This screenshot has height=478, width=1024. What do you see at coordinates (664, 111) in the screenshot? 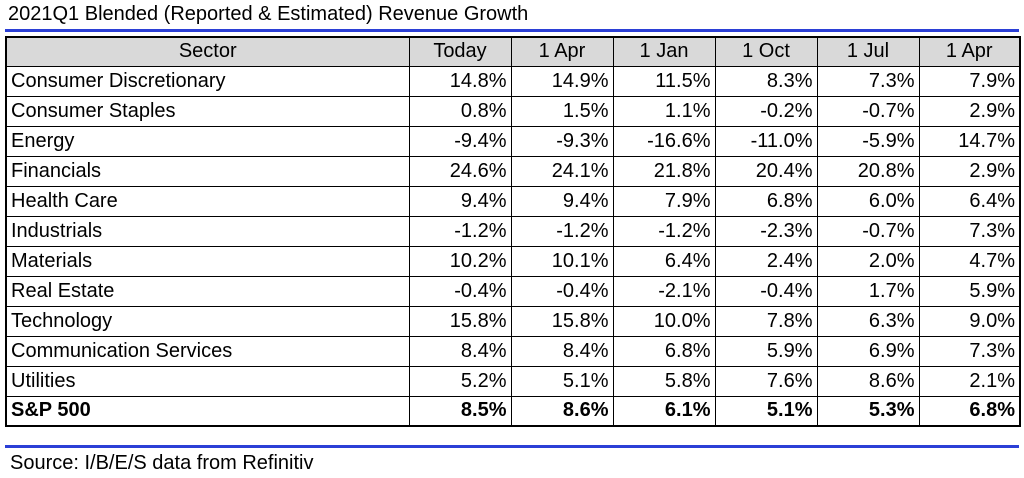
I see `growth-value-cell: 1.1%` at bounding box center [664, 111].